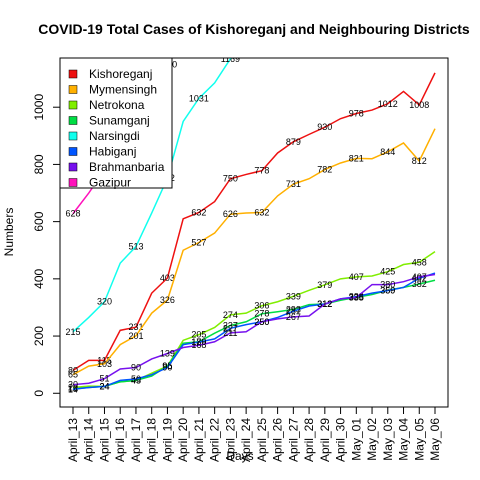 This screenshot has width=480, height=480. I want to click on data-label: 250, so click(261, 322).